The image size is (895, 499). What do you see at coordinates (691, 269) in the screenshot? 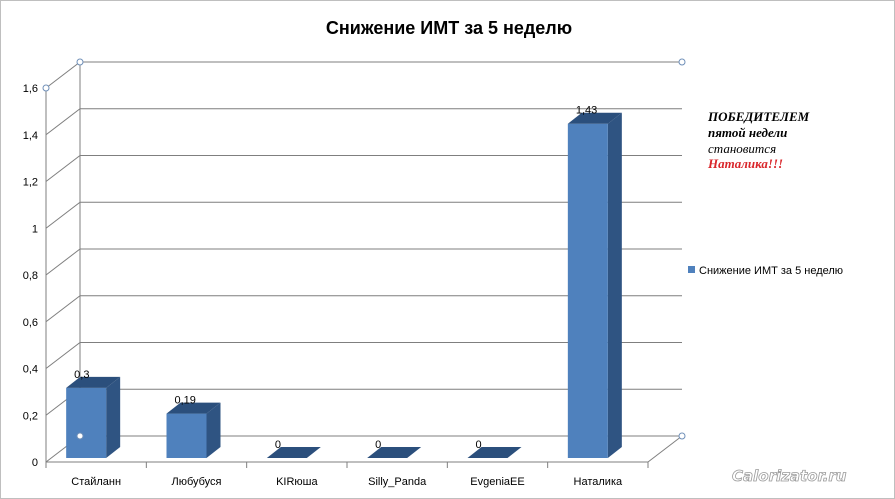
I see `legend-swatch` at bounding box center [691, 269].